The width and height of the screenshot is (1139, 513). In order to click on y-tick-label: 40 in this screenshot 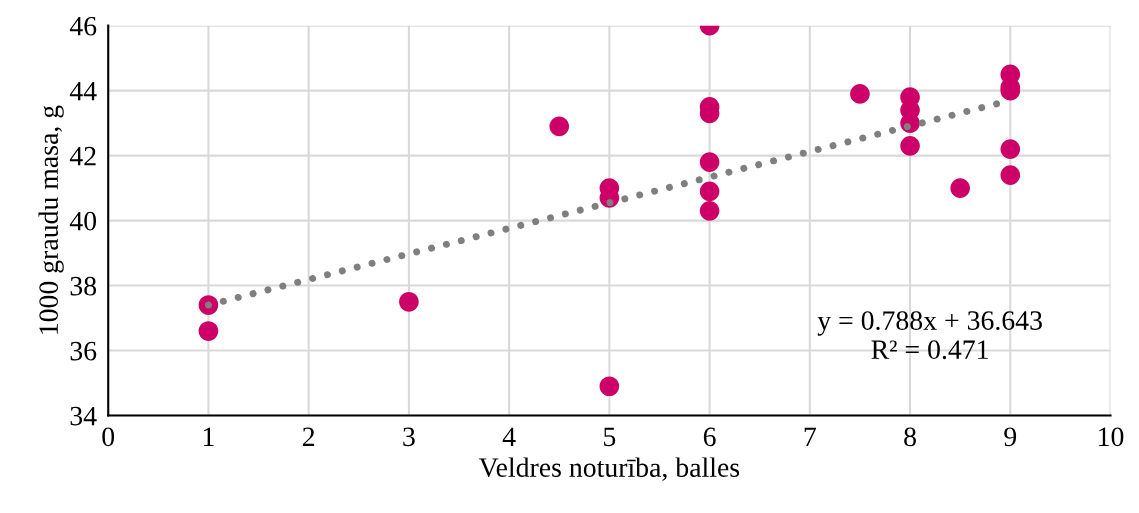, I will do `click(83, 221)`.